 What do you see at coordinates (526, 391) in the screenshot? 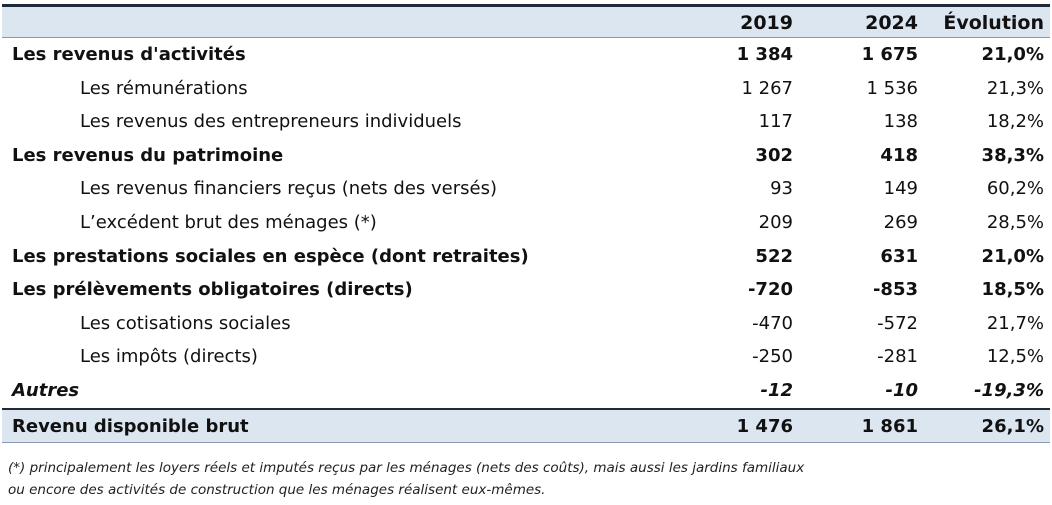
I see `table-row: Autres -12 -10 -19,3%` at bounding box center [526, 391].